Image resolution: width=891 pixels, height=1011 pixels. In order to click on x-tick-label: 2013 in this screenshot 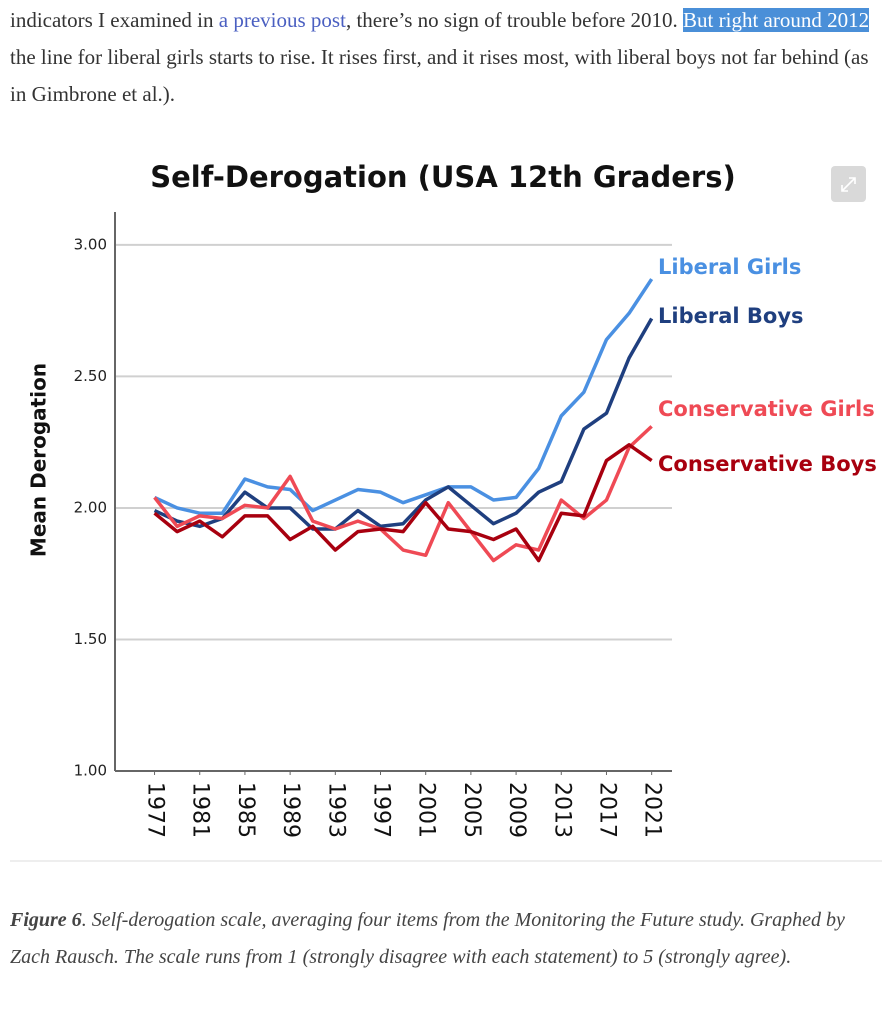, I will do `click(561, 810)`.